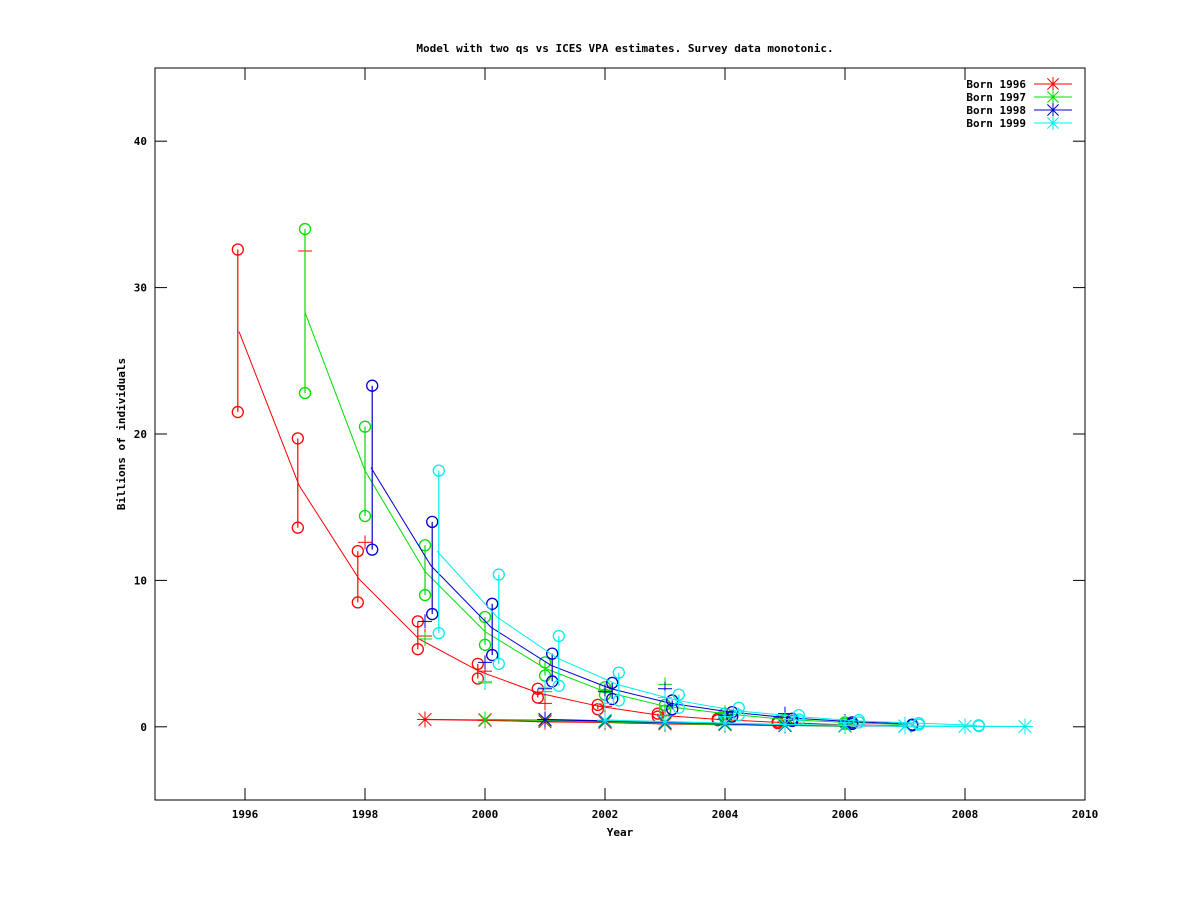  What do you see at coordinates (245, 814) in the screenshot?
I see `x-tick-label: 1996` at bounding box center [245, 814].